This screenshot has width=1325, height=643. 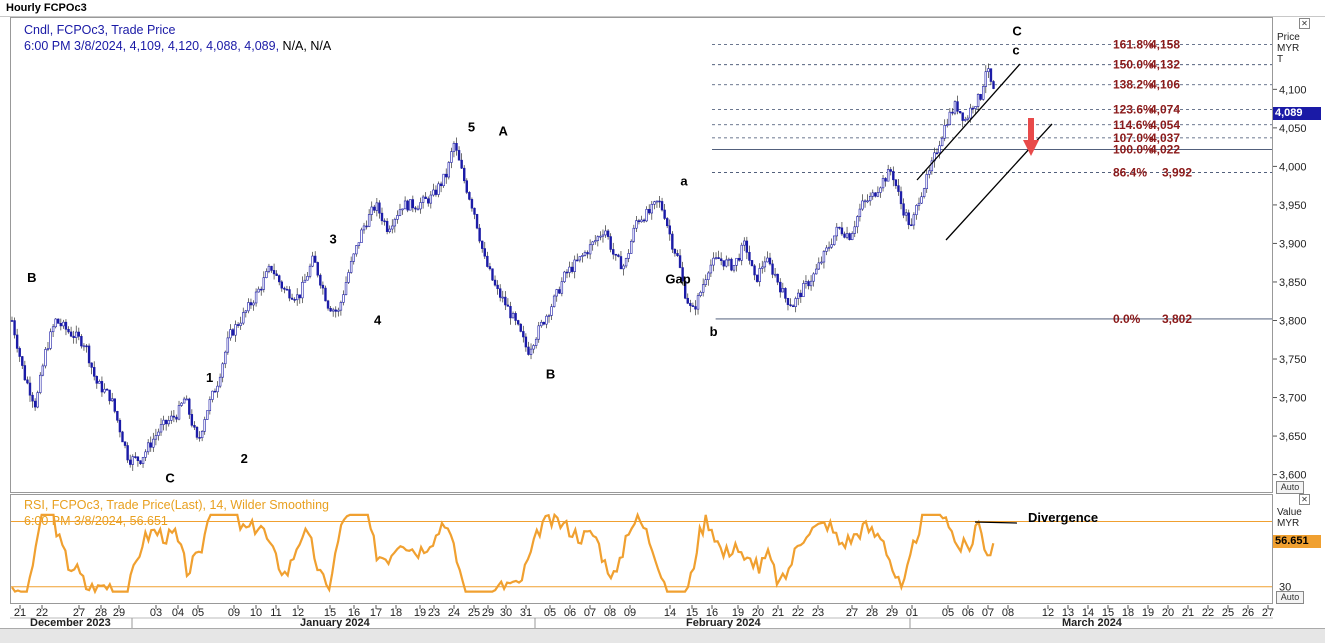 What do you see at coordinates (256, 613) in the screenshot?
I see `x-tick-label: 10` at bounding box center [256, 613].